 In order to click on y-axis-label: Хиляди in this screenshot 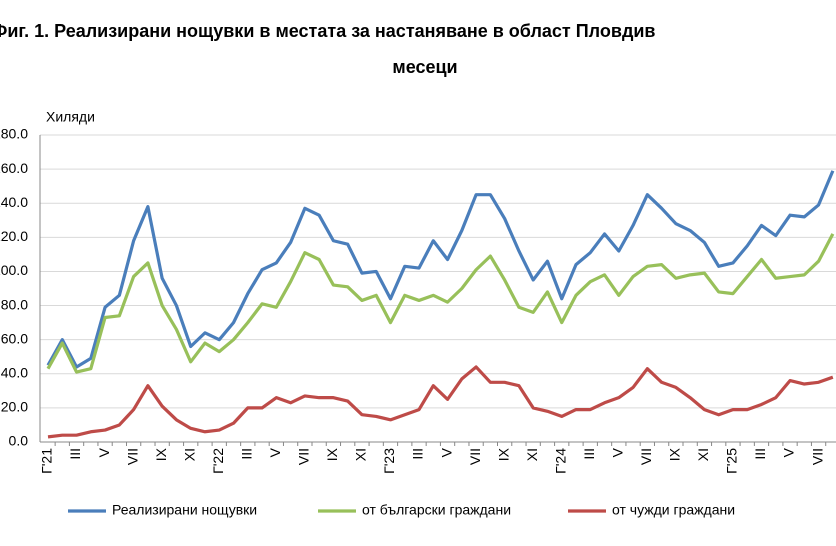, I will do `click(70, 117)`.